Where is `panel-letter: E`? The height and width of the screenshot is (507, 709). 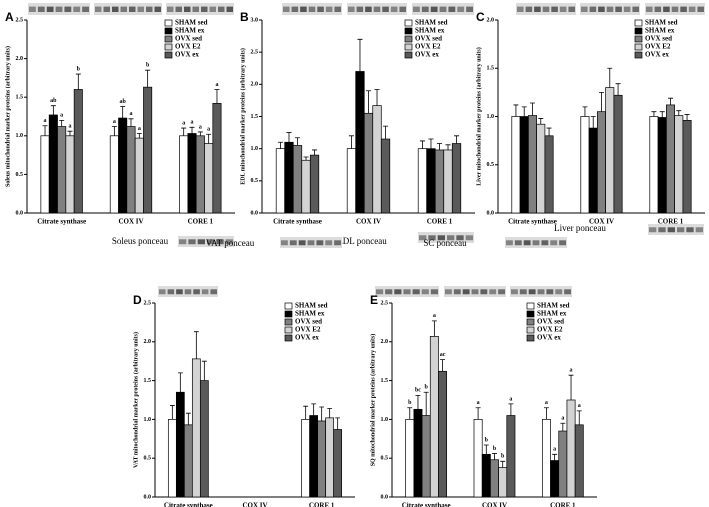
panel-letter: E is located at coordinates (374, 300).